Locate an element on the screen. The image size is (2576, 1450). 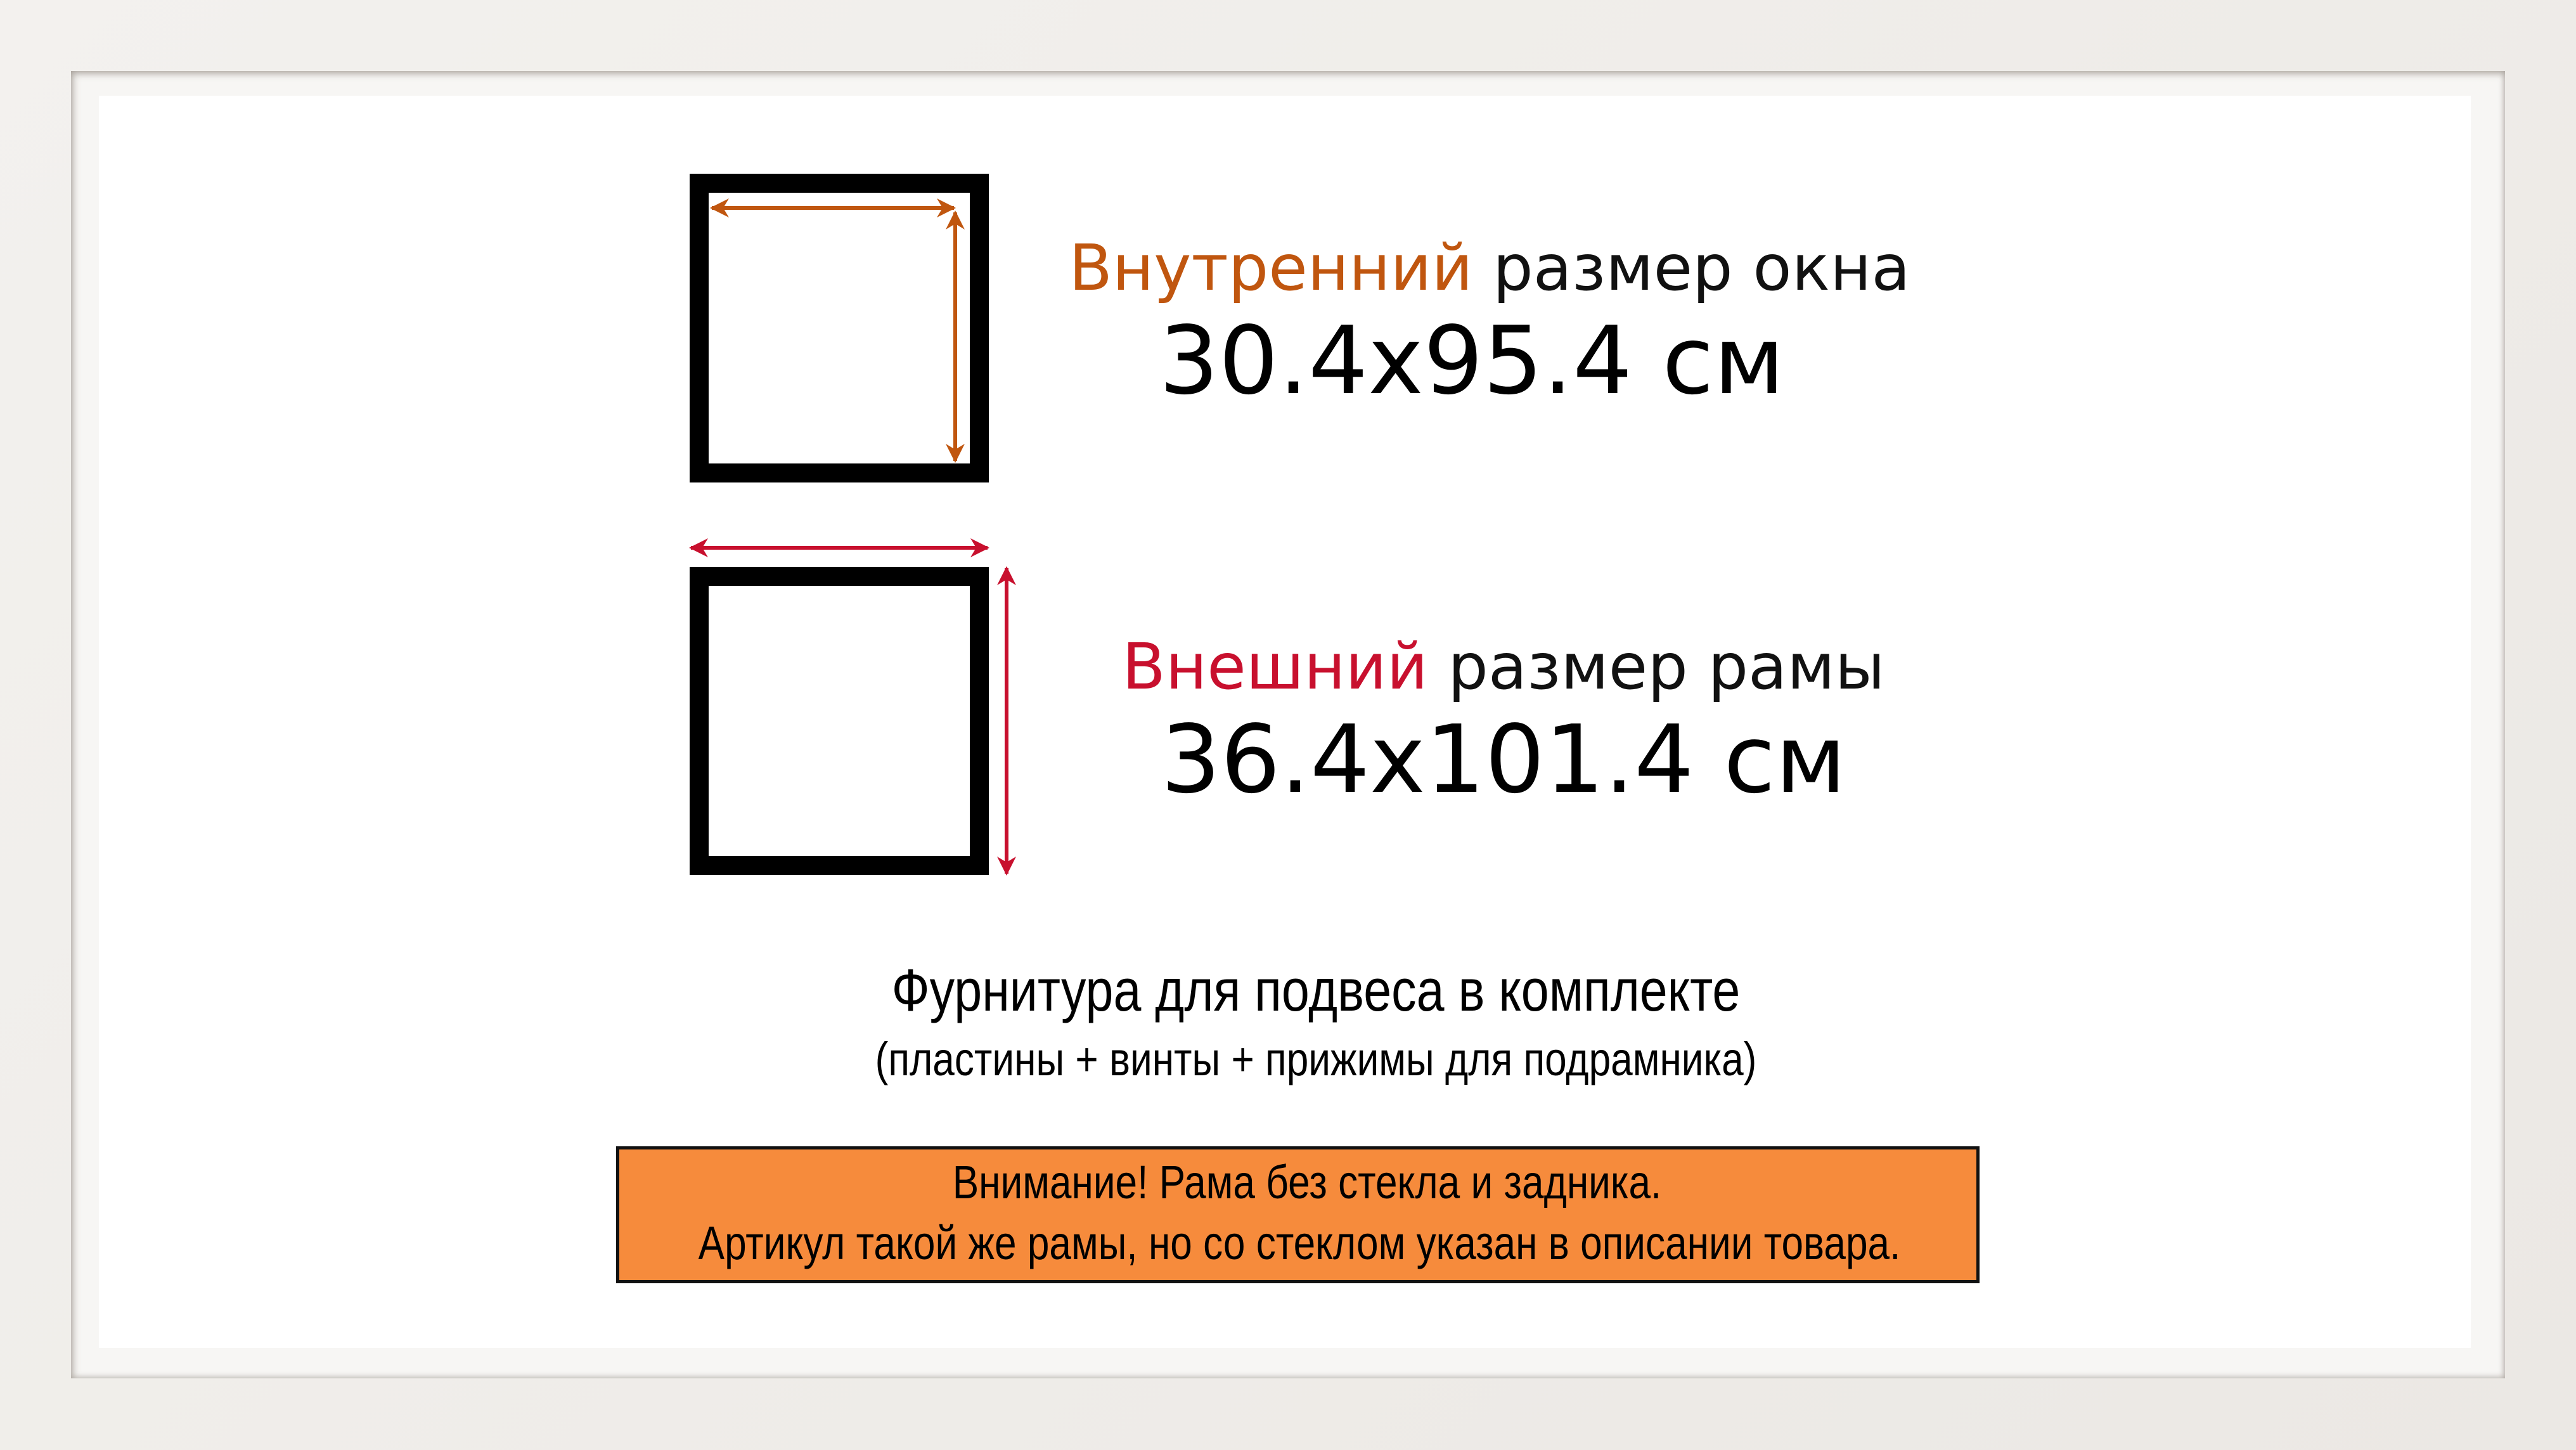
outer-size-label-rest: размер рамы is located at coordinates (1656, 667).